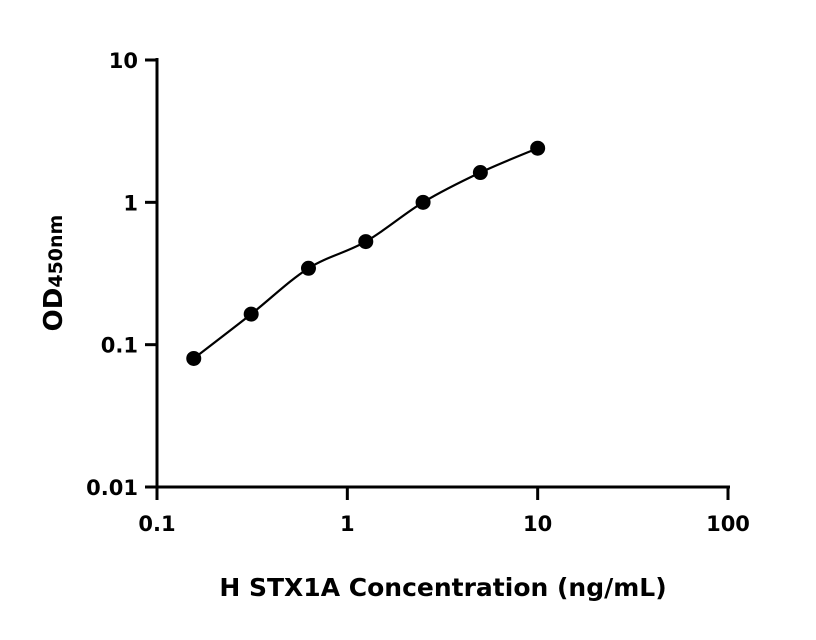  I want to click on x-tick-label: 0.1, so click(156, 524).